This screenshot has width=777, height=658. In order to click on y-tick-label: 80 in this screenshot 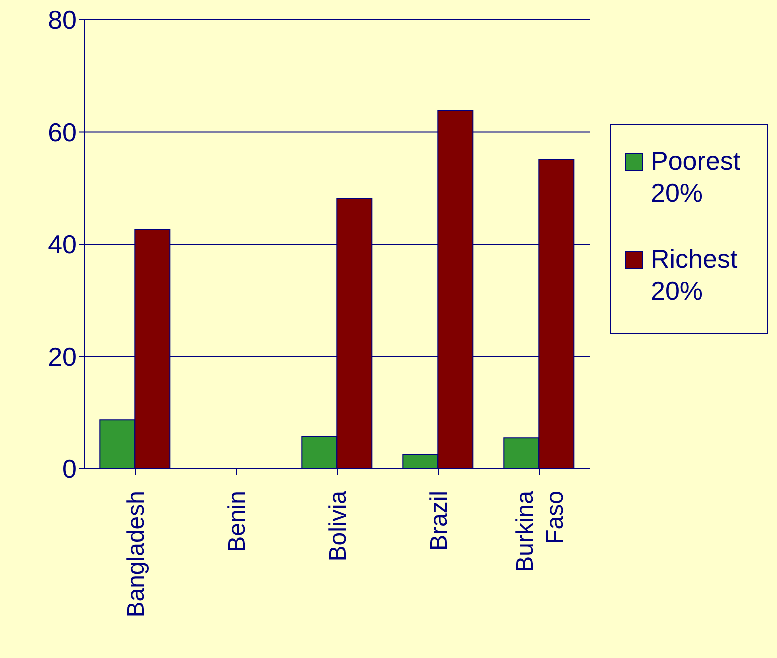, I will do `click(62, 20)`.